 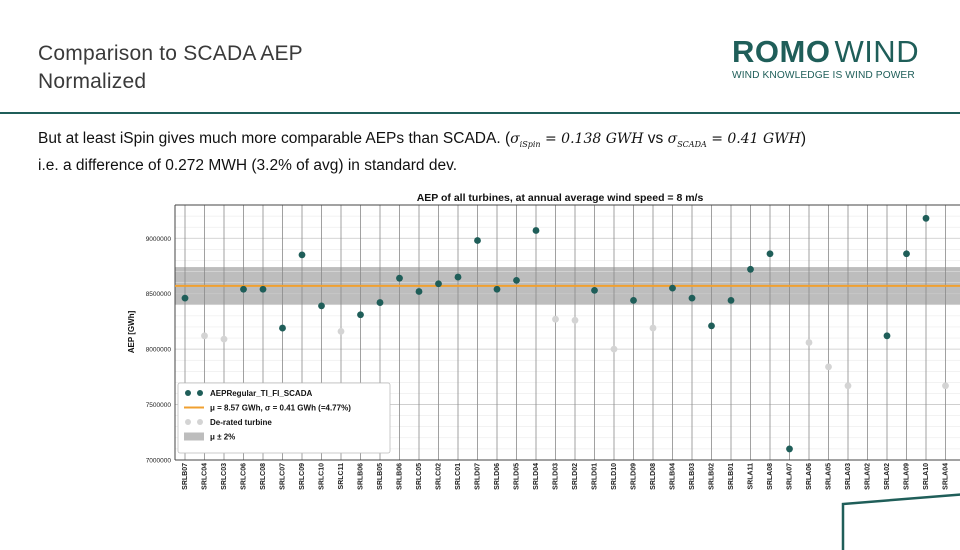 What do you see at coordinates (712, 476) in the screenshot?
I see `x-tick-label: SRLB02` at bounding box center [712, 476].